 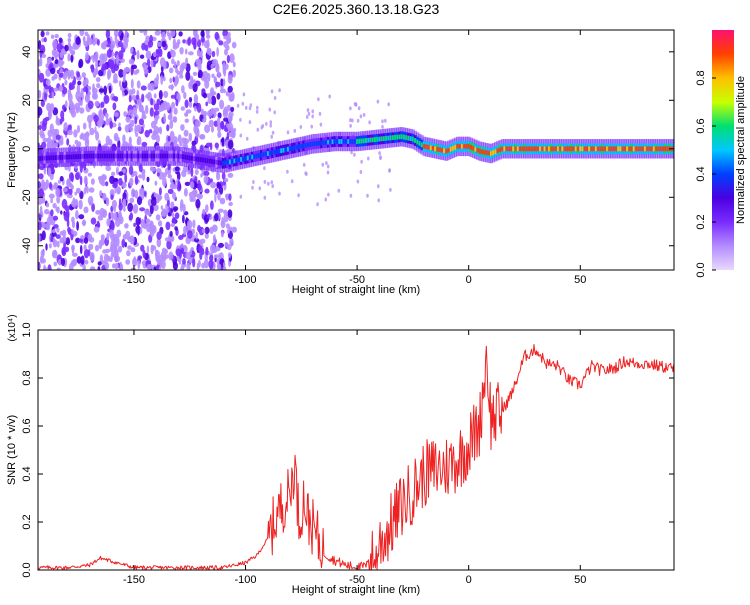 I want to click on y-tick-label: 0.8, so click(x=27, y=377).